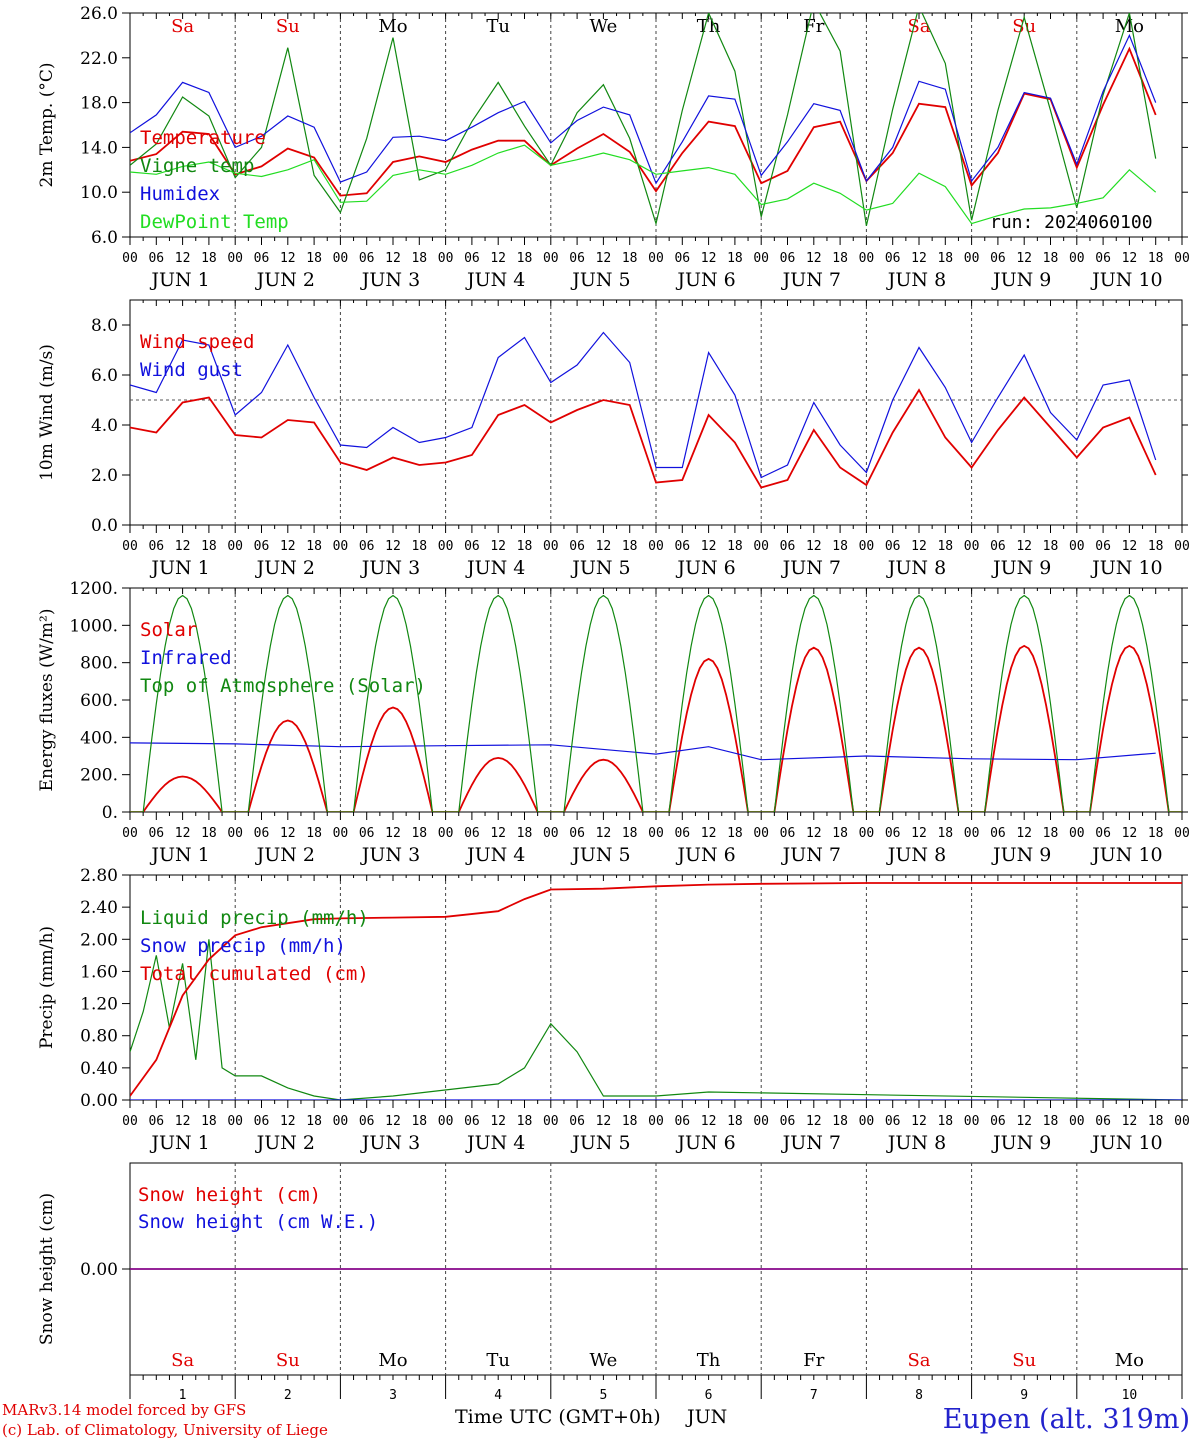 The image size is (1194, 1440). Describe the element at coordinates (656, 728) in the screenshot. I see `series-line-solar` at that location.